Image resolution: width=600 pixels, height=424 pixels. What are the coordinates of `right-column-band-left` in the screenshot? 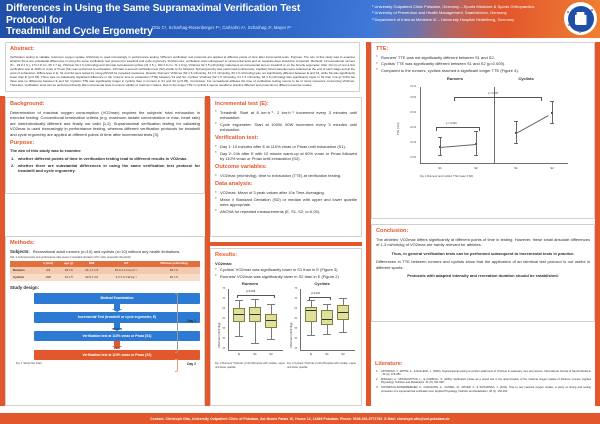 It's located at (368, 224).